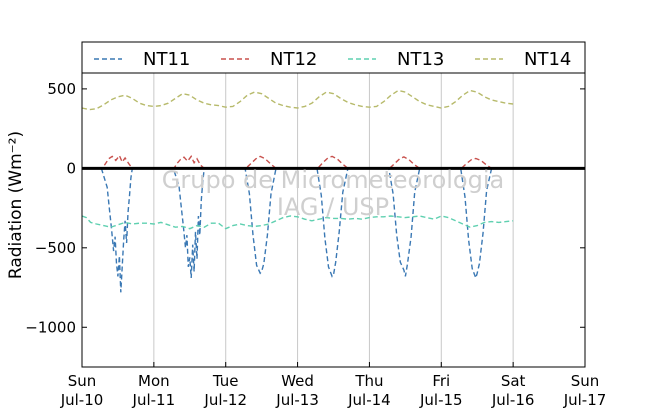 Image resolution: width=650 pixels, height=409 pixels. What do you see at coordinates (225, 381) in the screenshot?
I see `x-tick-label-day: Tue` at bounding box center [225, 381].